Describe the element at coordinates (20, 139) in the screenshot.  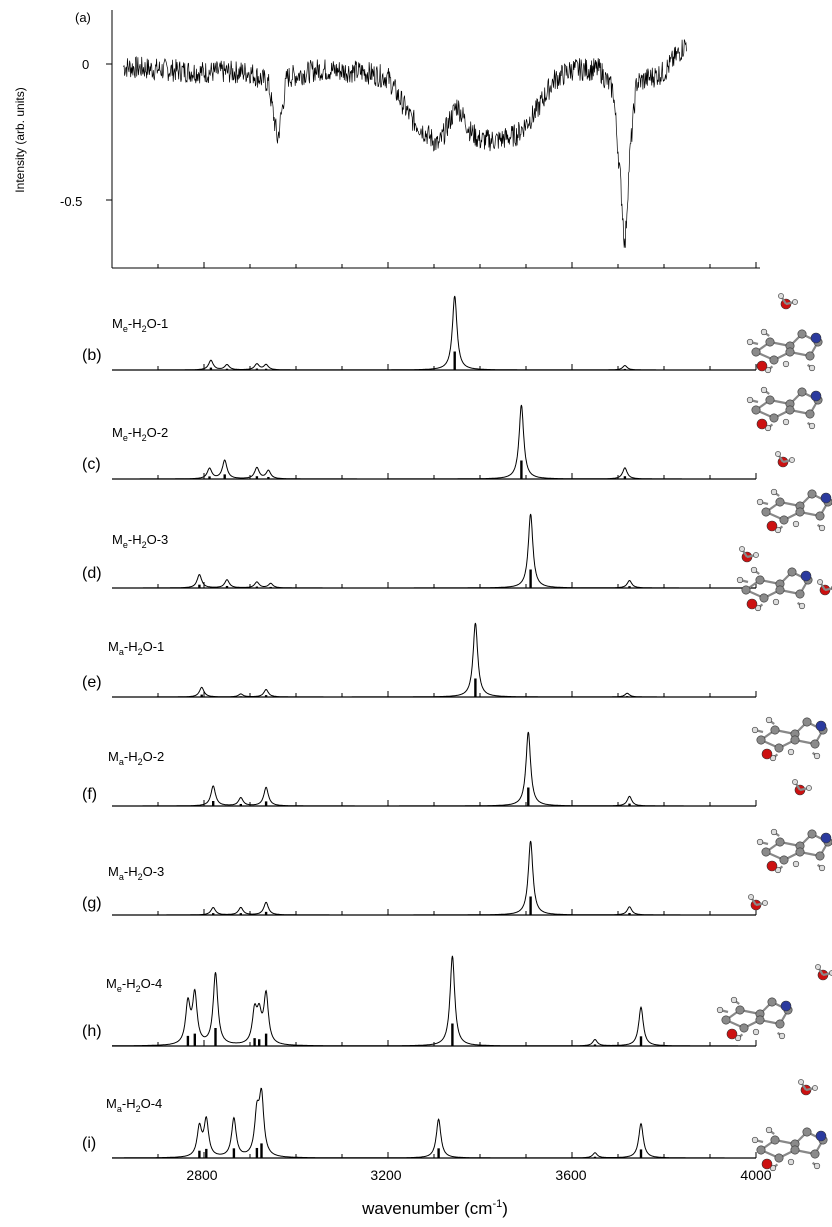
I see `y-axis-label: Intensity (arb. units)` at that location.